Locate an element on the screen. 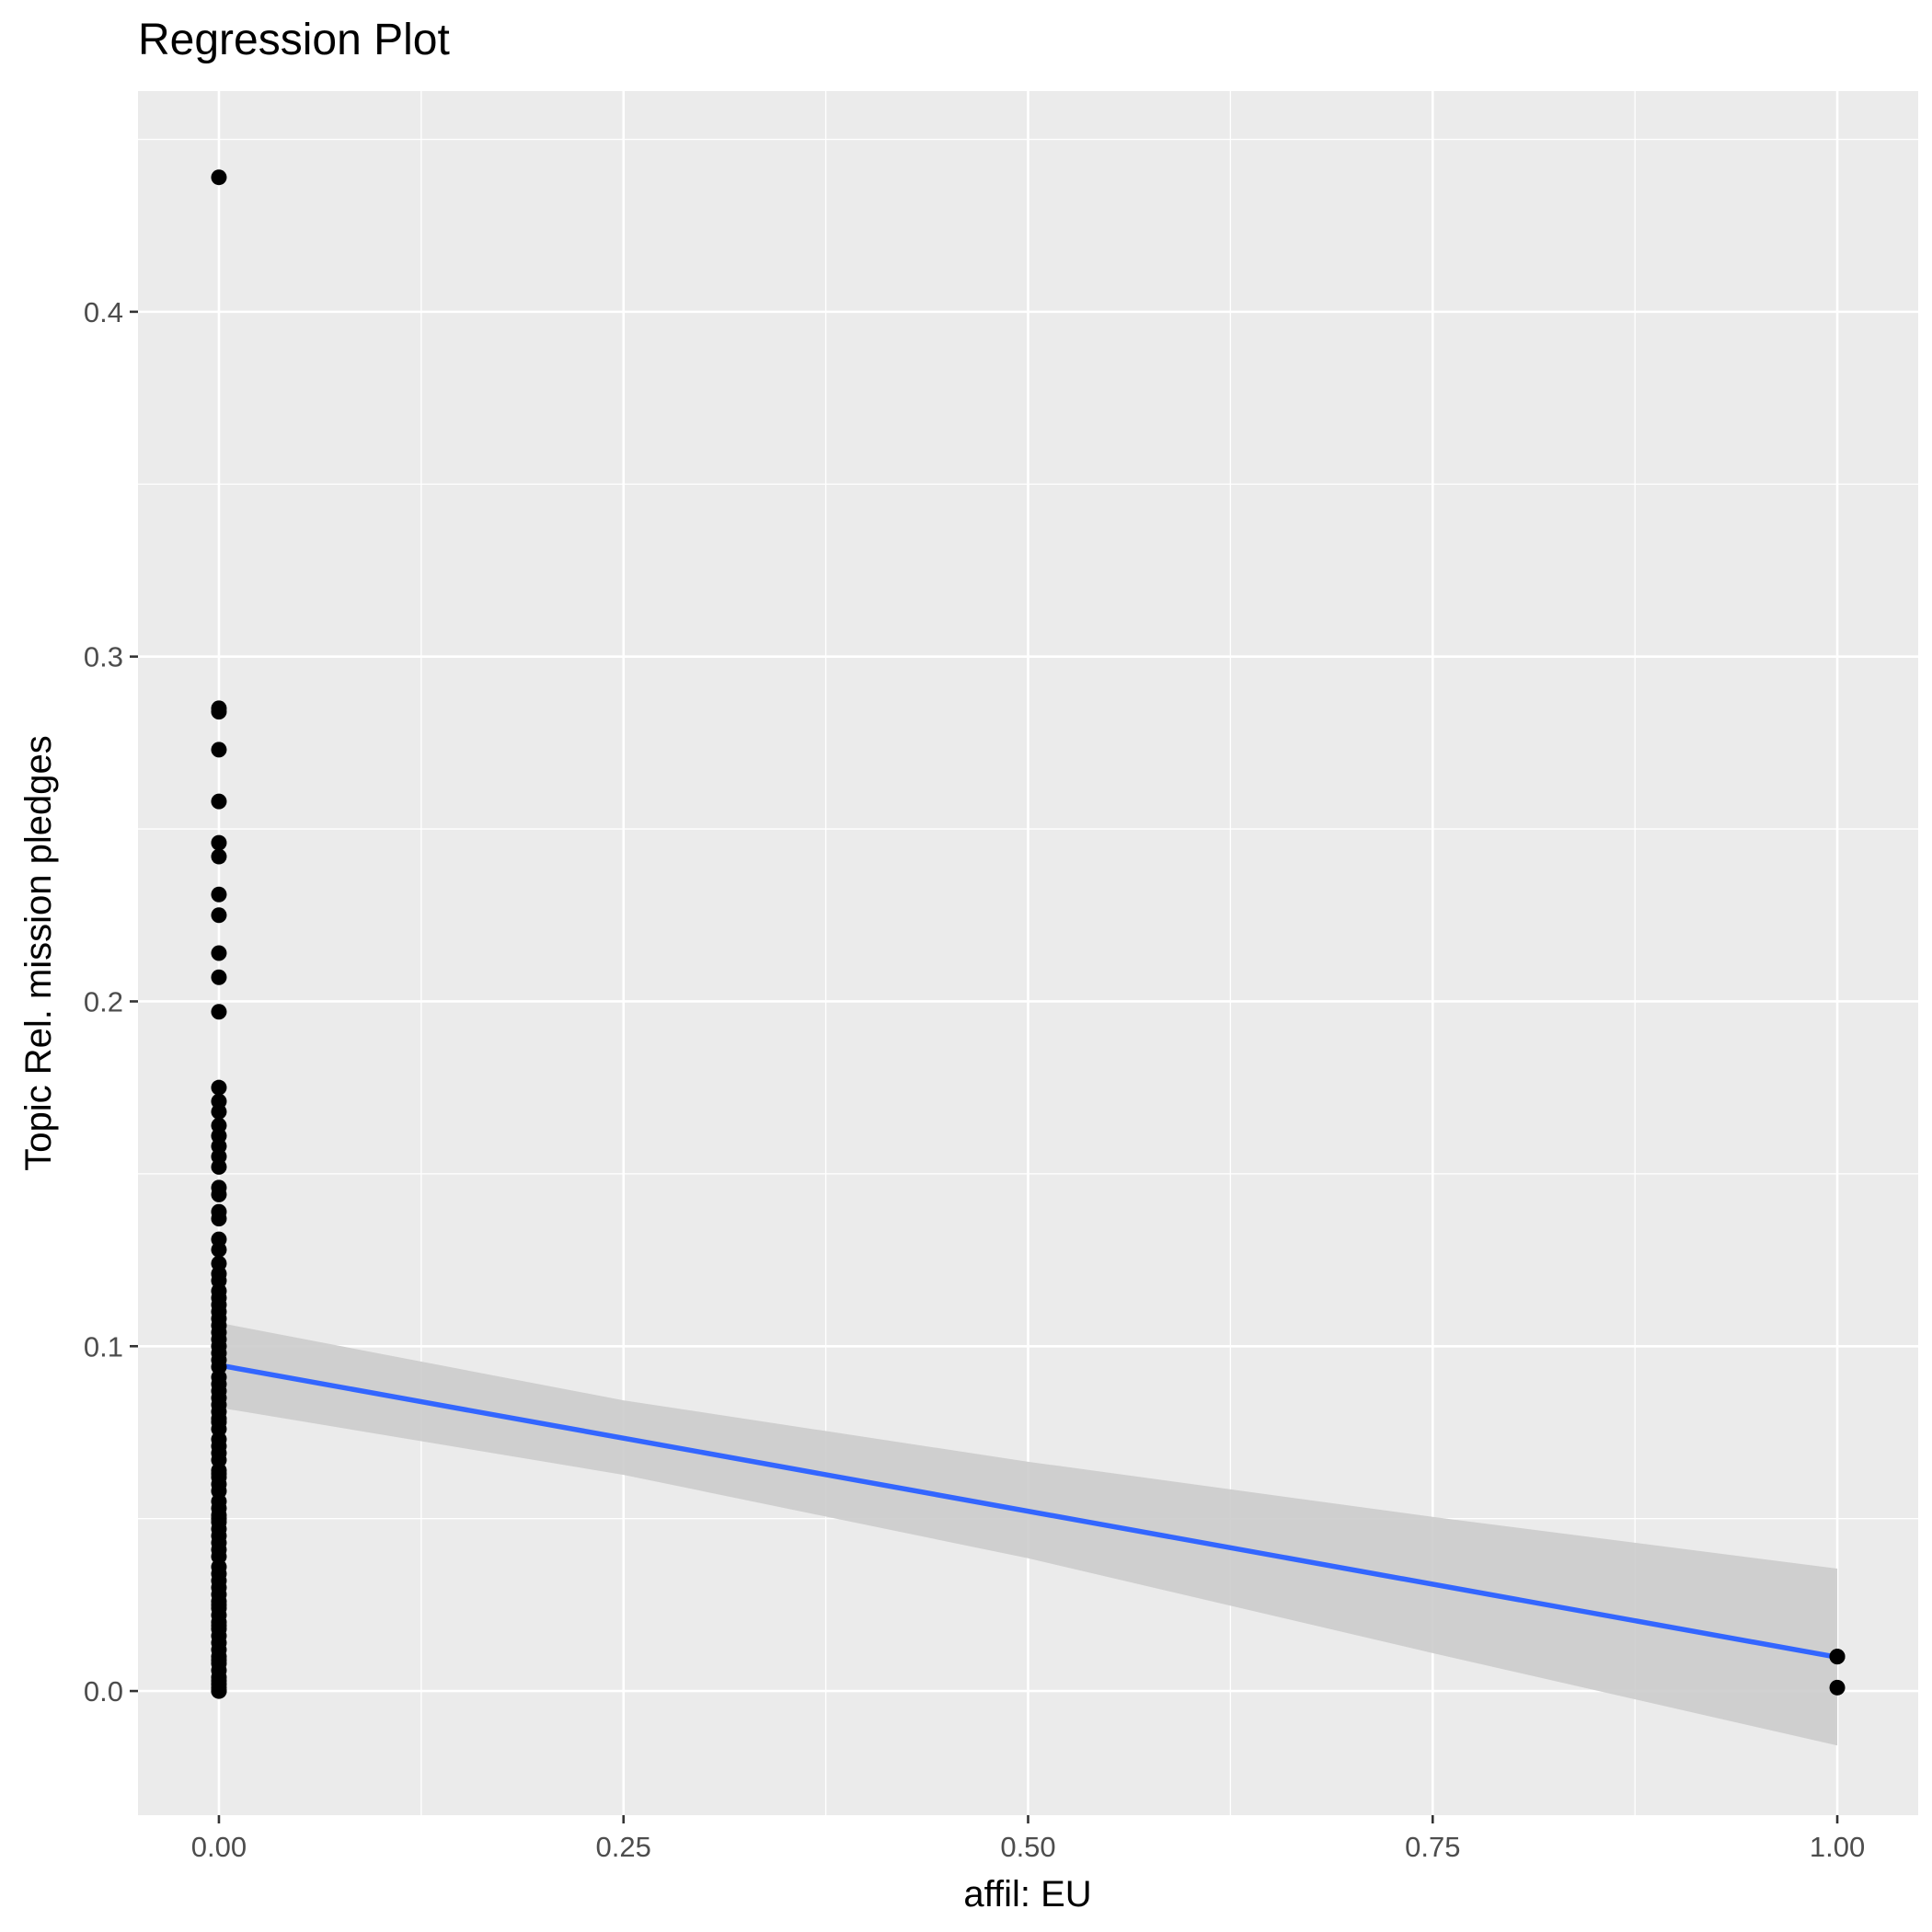  x-tick-label: 0.50 is located at coordinates (1027, 1847).